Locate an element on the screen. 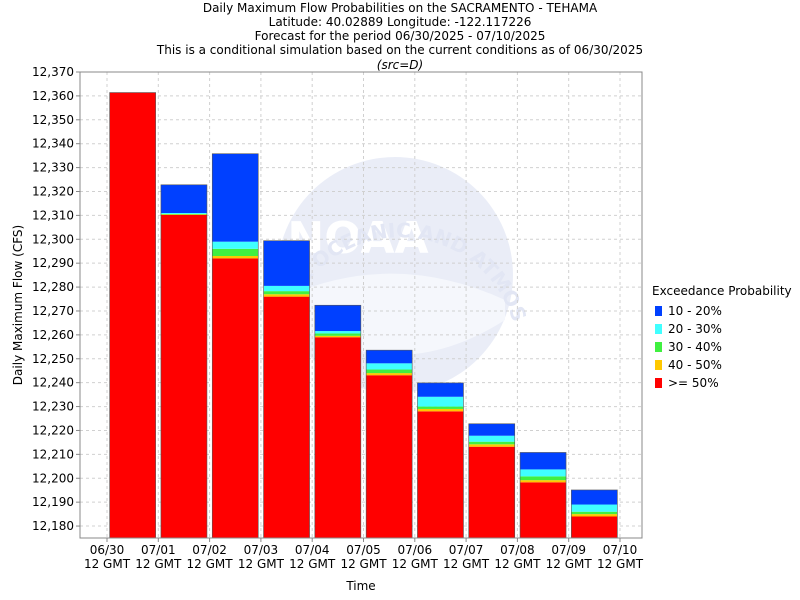 This screenshot has height=600, width=800. legend-label: 20 - 30% is located at coordinates (695, 329).